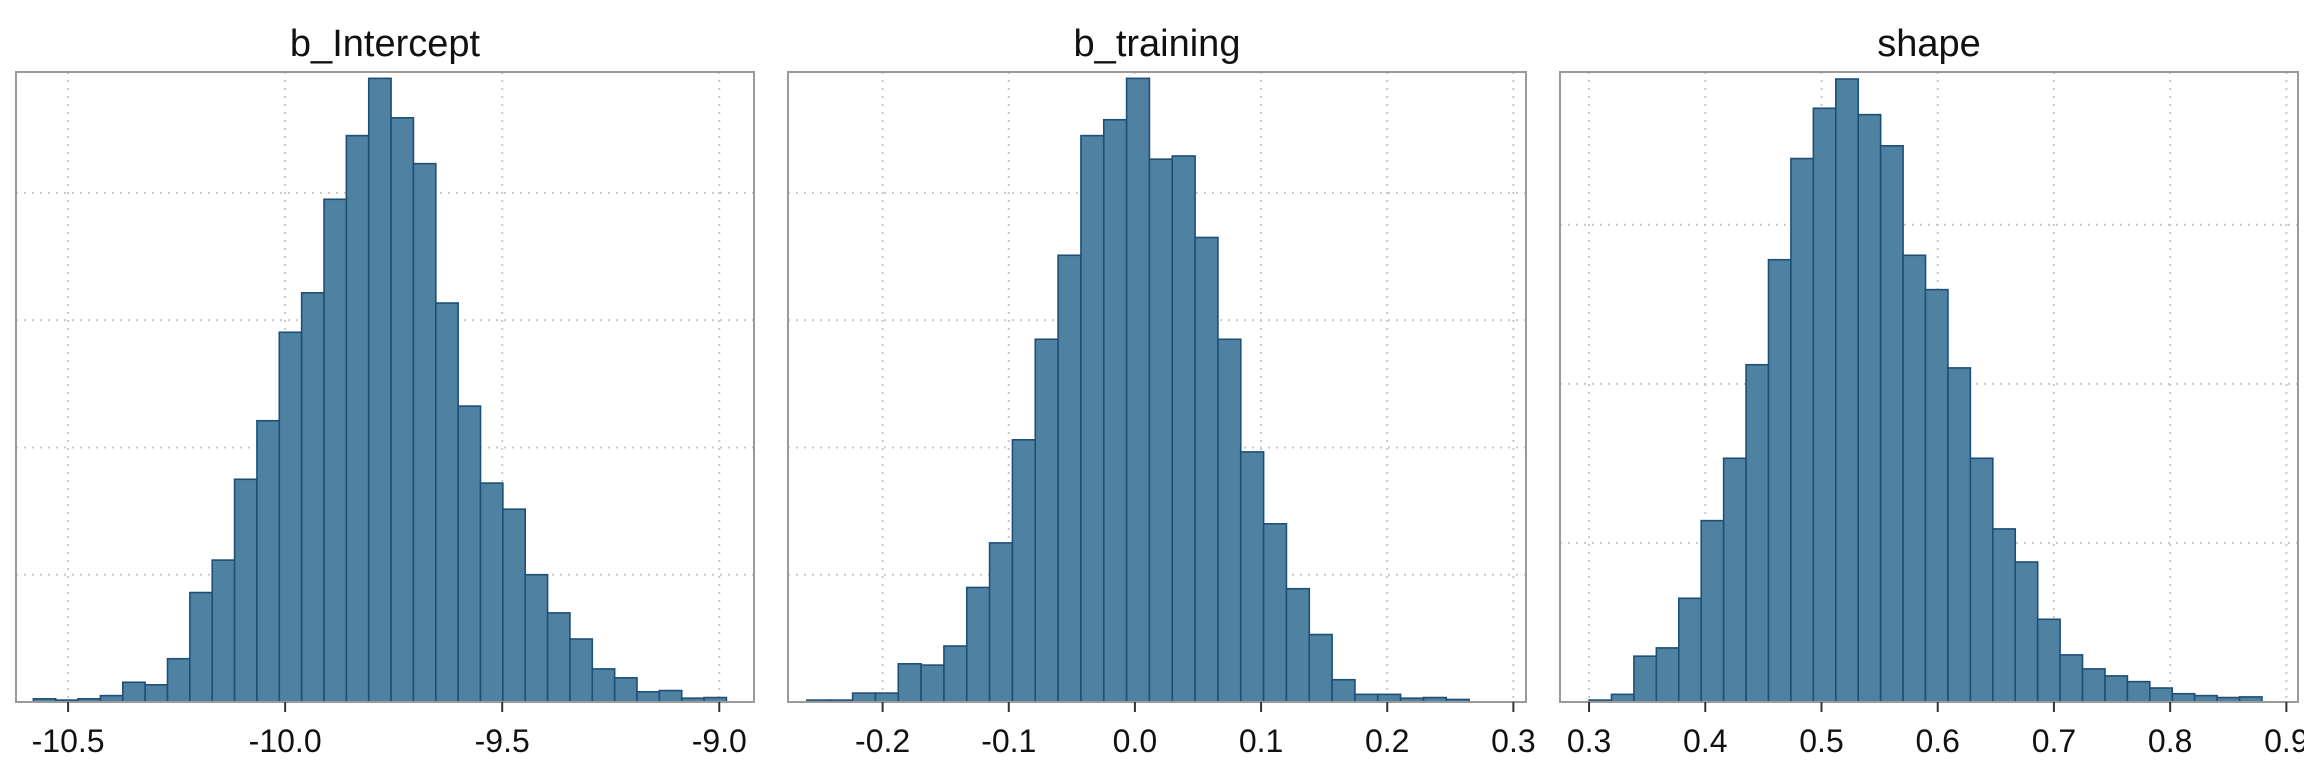 This screenshot has width=2304, height=768. Describe the element at coordinates (2054, 741) in the screenshot. I see `x-tick-label: 0.7` at that location.